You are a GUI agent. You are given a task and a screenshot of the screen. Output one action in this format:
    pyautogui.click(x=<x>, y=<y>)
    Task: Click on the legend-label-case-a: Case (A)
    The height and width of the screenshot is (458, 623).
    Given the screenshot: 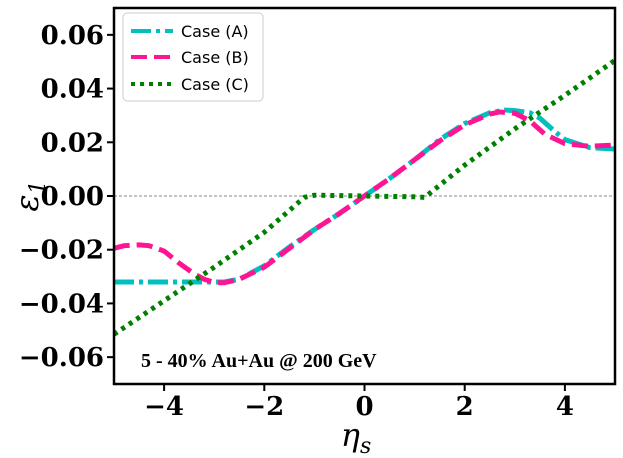 What is the action you would take?
    pyautogui.click(x=215, y=31)
    